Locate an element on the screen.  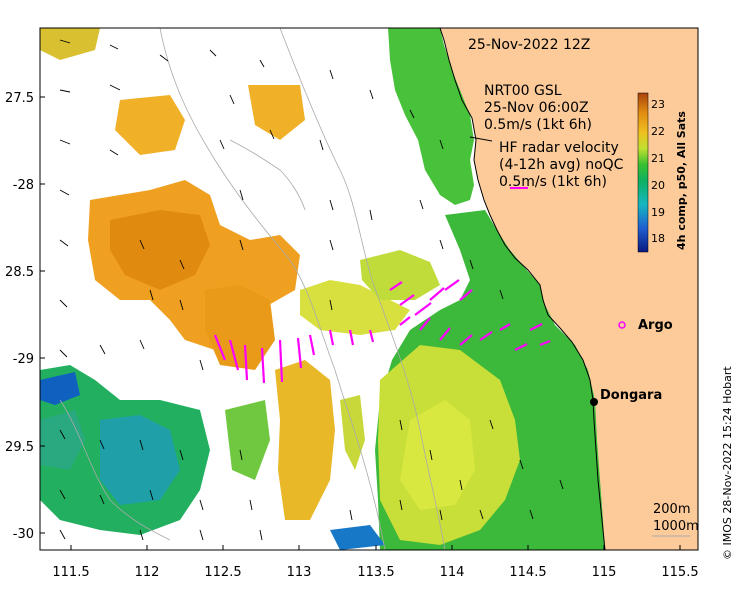
dongara-marker is located at coordinates (594, 402).